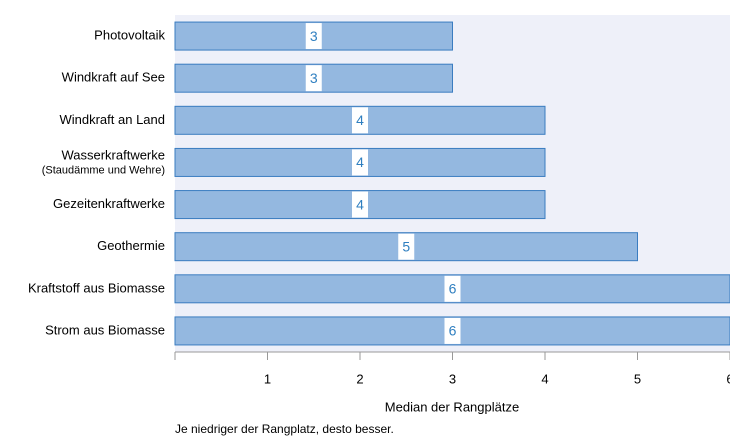  I want to click on category-label: Windkraft auf See, so click(113, 77).